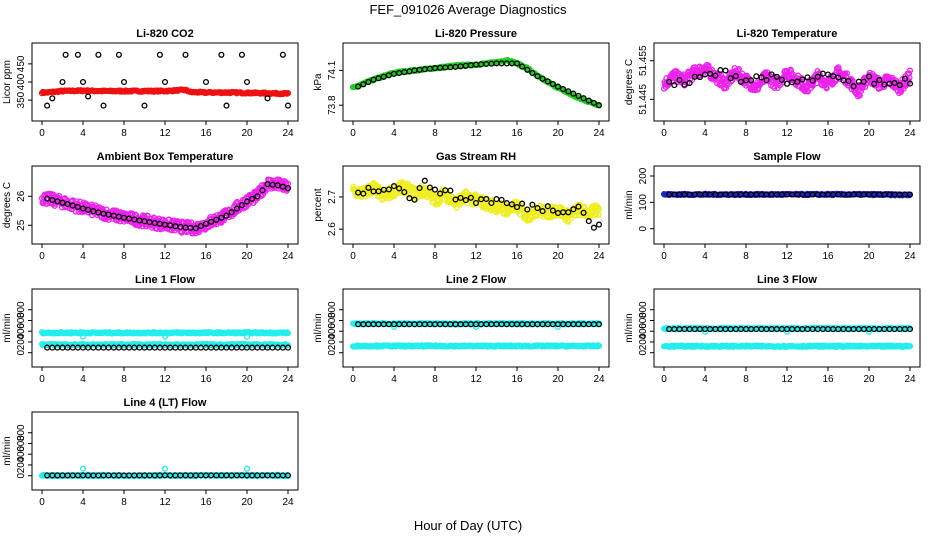 The image size is (936, 540). I want to click on y-tick-label: 400, so click(21, 330).